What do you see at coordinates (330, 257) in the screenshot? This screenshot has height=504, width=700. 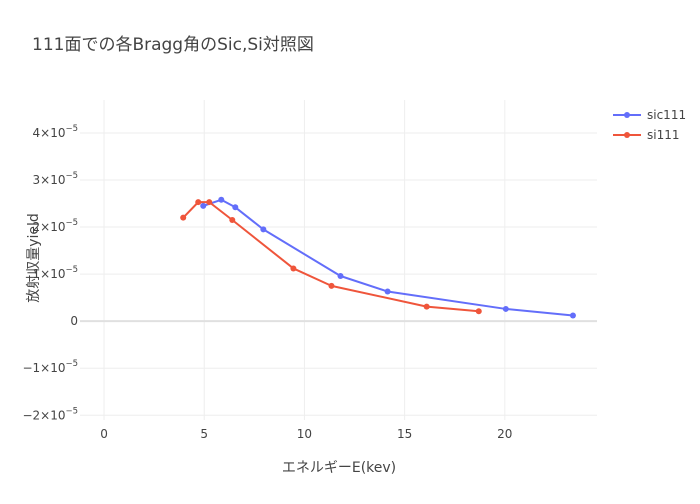 I see `series-line-si111` at bounding box center [330, 257].